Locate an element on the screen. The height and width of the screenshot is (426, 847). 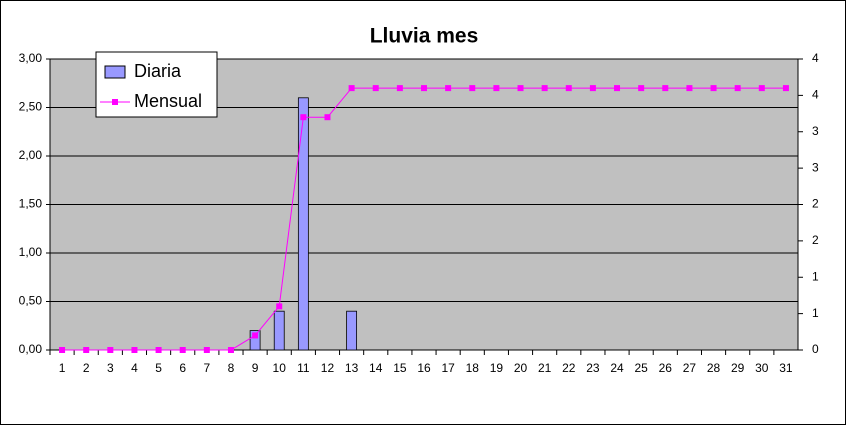
x-tick-label: 1 is located at coordinates (62, 368).